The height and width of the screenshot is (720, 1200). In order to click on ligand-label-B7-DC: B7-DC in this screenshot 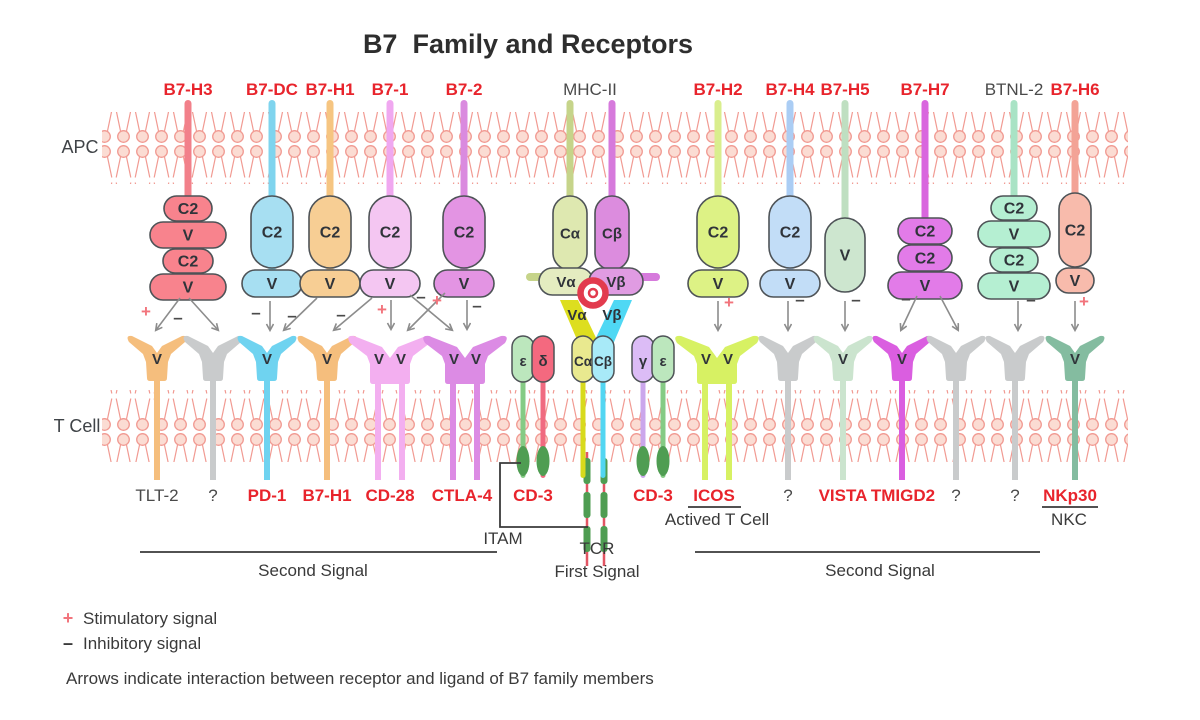, I will do `click(272, 89)`.